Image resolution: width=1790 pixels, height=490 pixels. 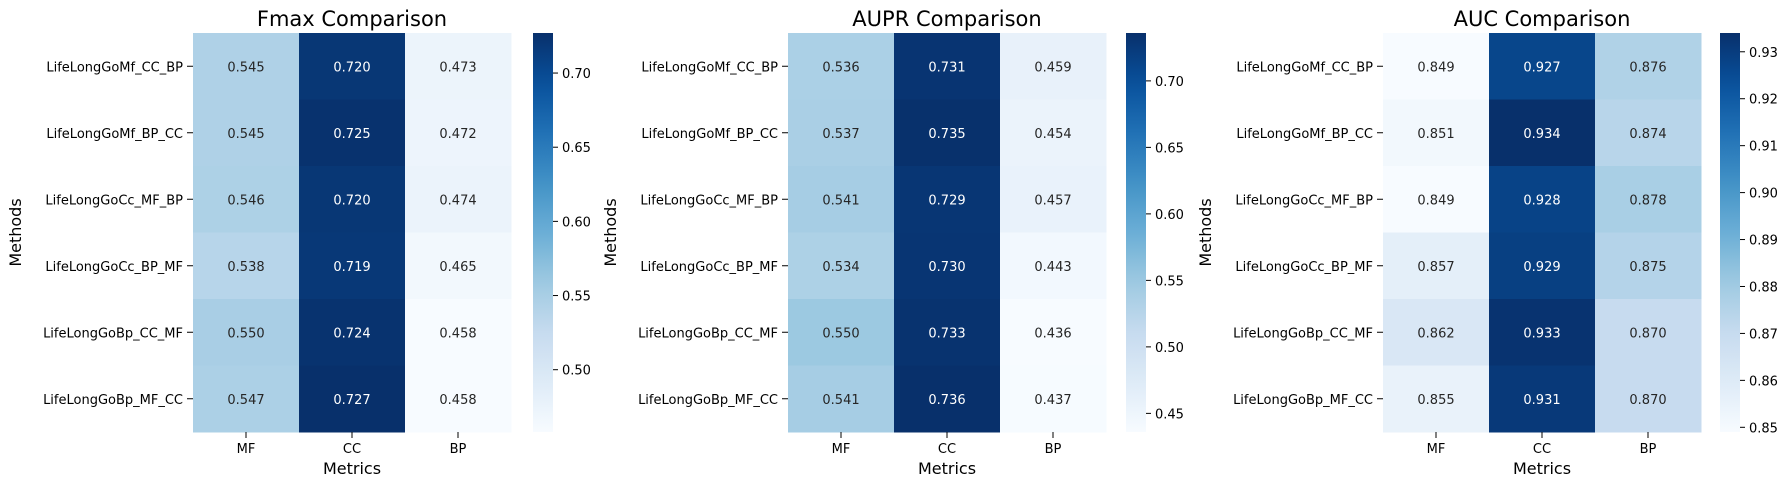 I want to click on cell-value-label: 0.855, so click(x=1435, y=400).